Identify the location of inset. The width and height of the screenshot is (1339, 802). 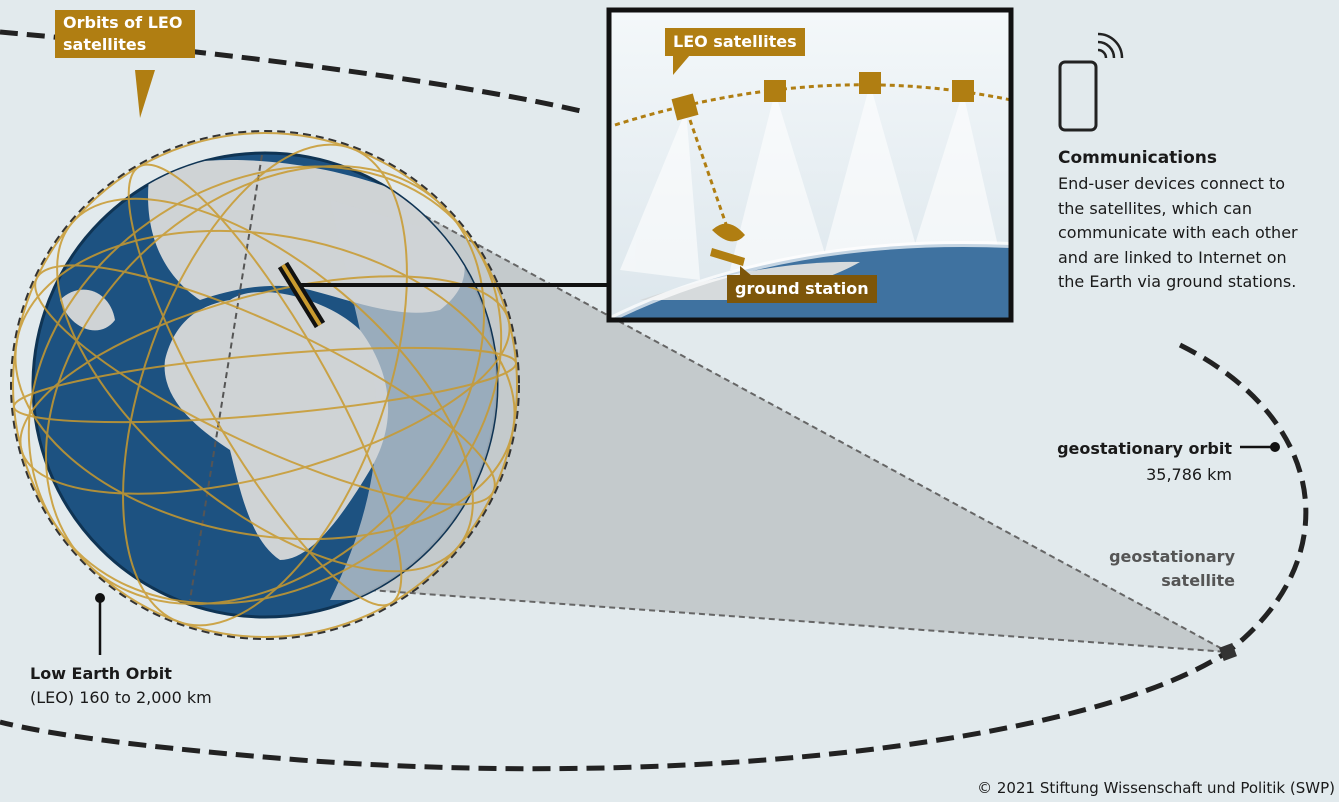
(810, 165).